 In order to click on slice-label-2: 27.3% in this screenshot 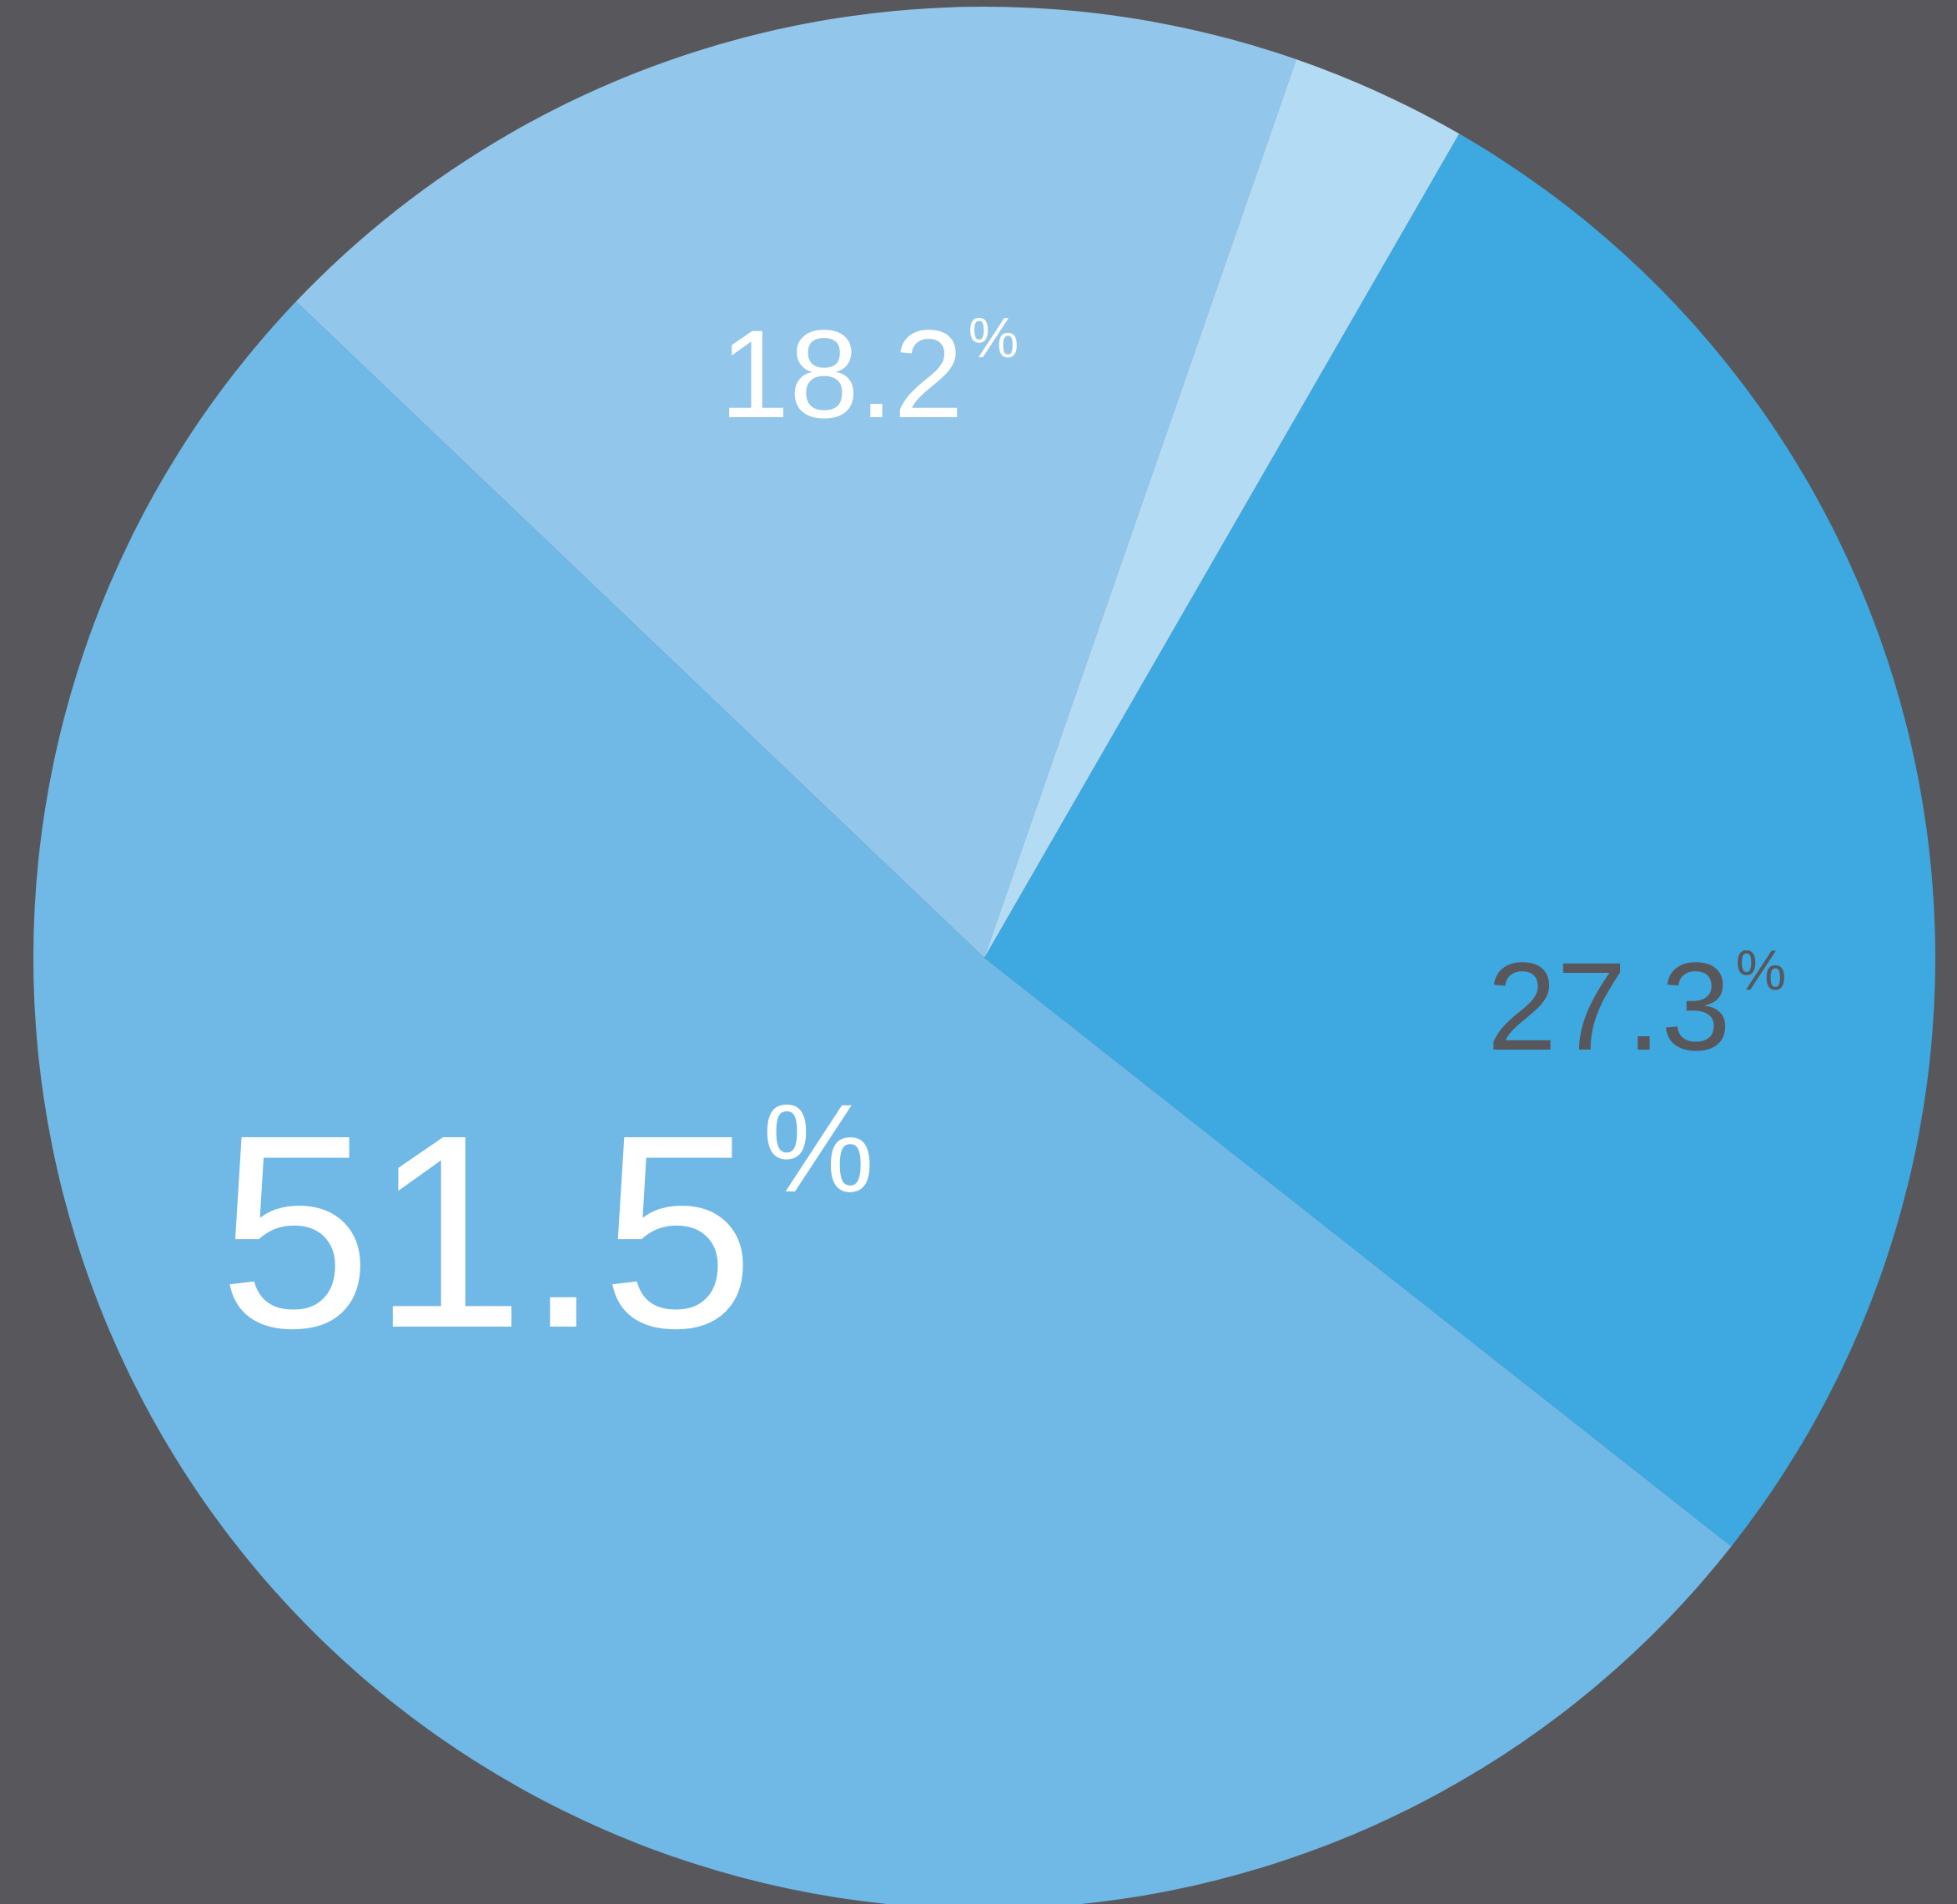, I will do `click(1636, 1006)`.